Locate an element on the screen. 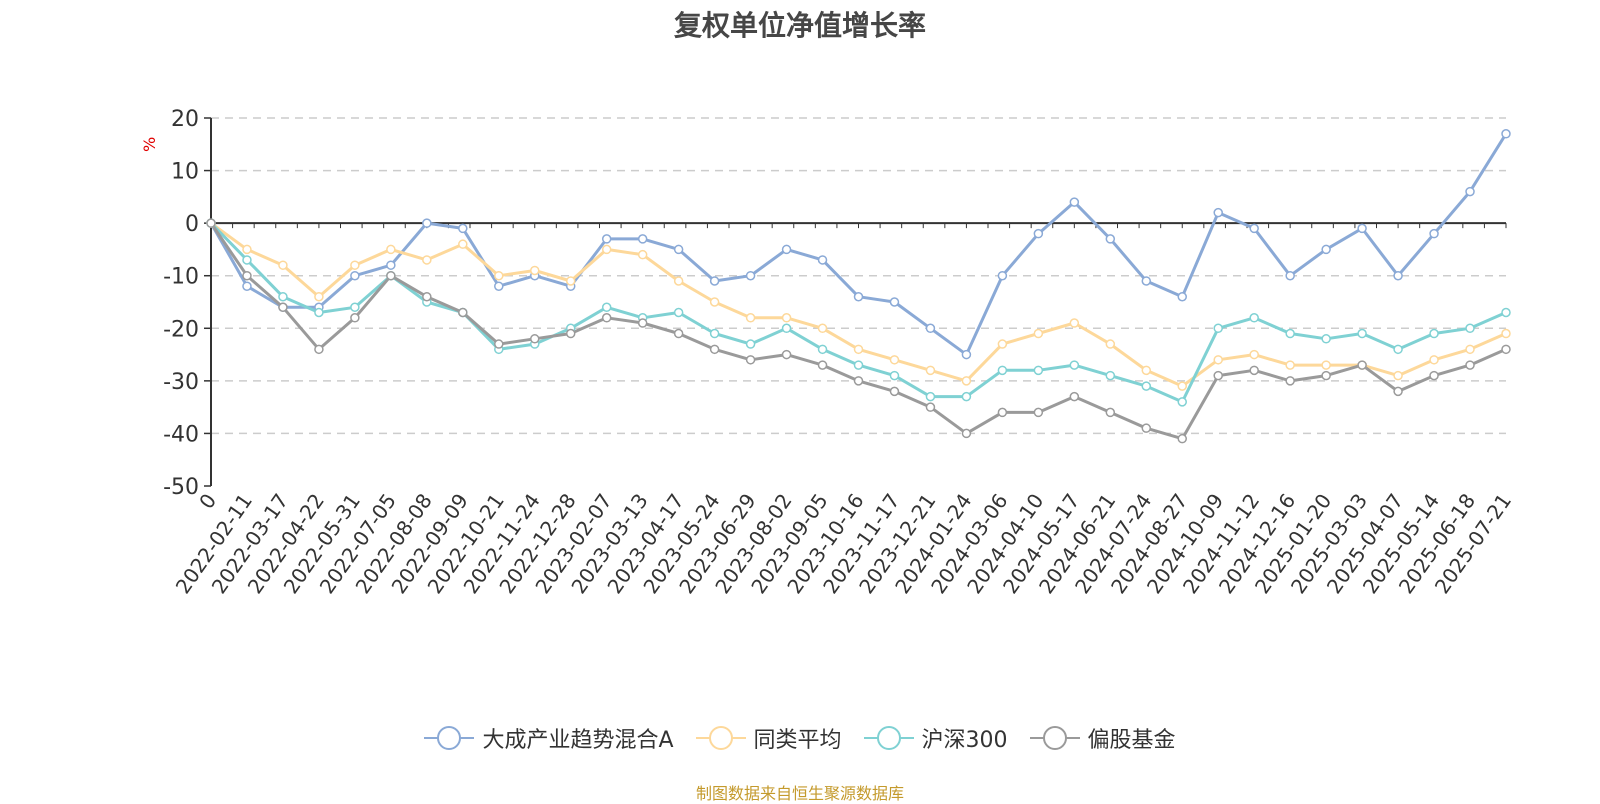  legend-label: 沪深300 is located at coordinates (964, 740).